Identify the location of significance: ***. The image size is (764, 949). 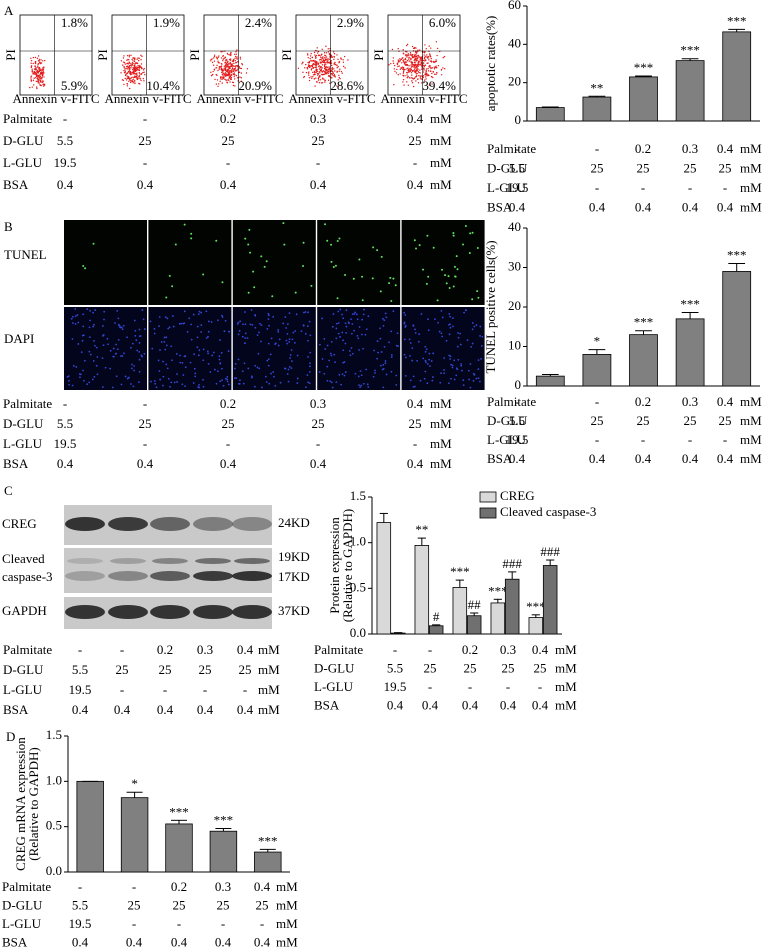
(690, 304).